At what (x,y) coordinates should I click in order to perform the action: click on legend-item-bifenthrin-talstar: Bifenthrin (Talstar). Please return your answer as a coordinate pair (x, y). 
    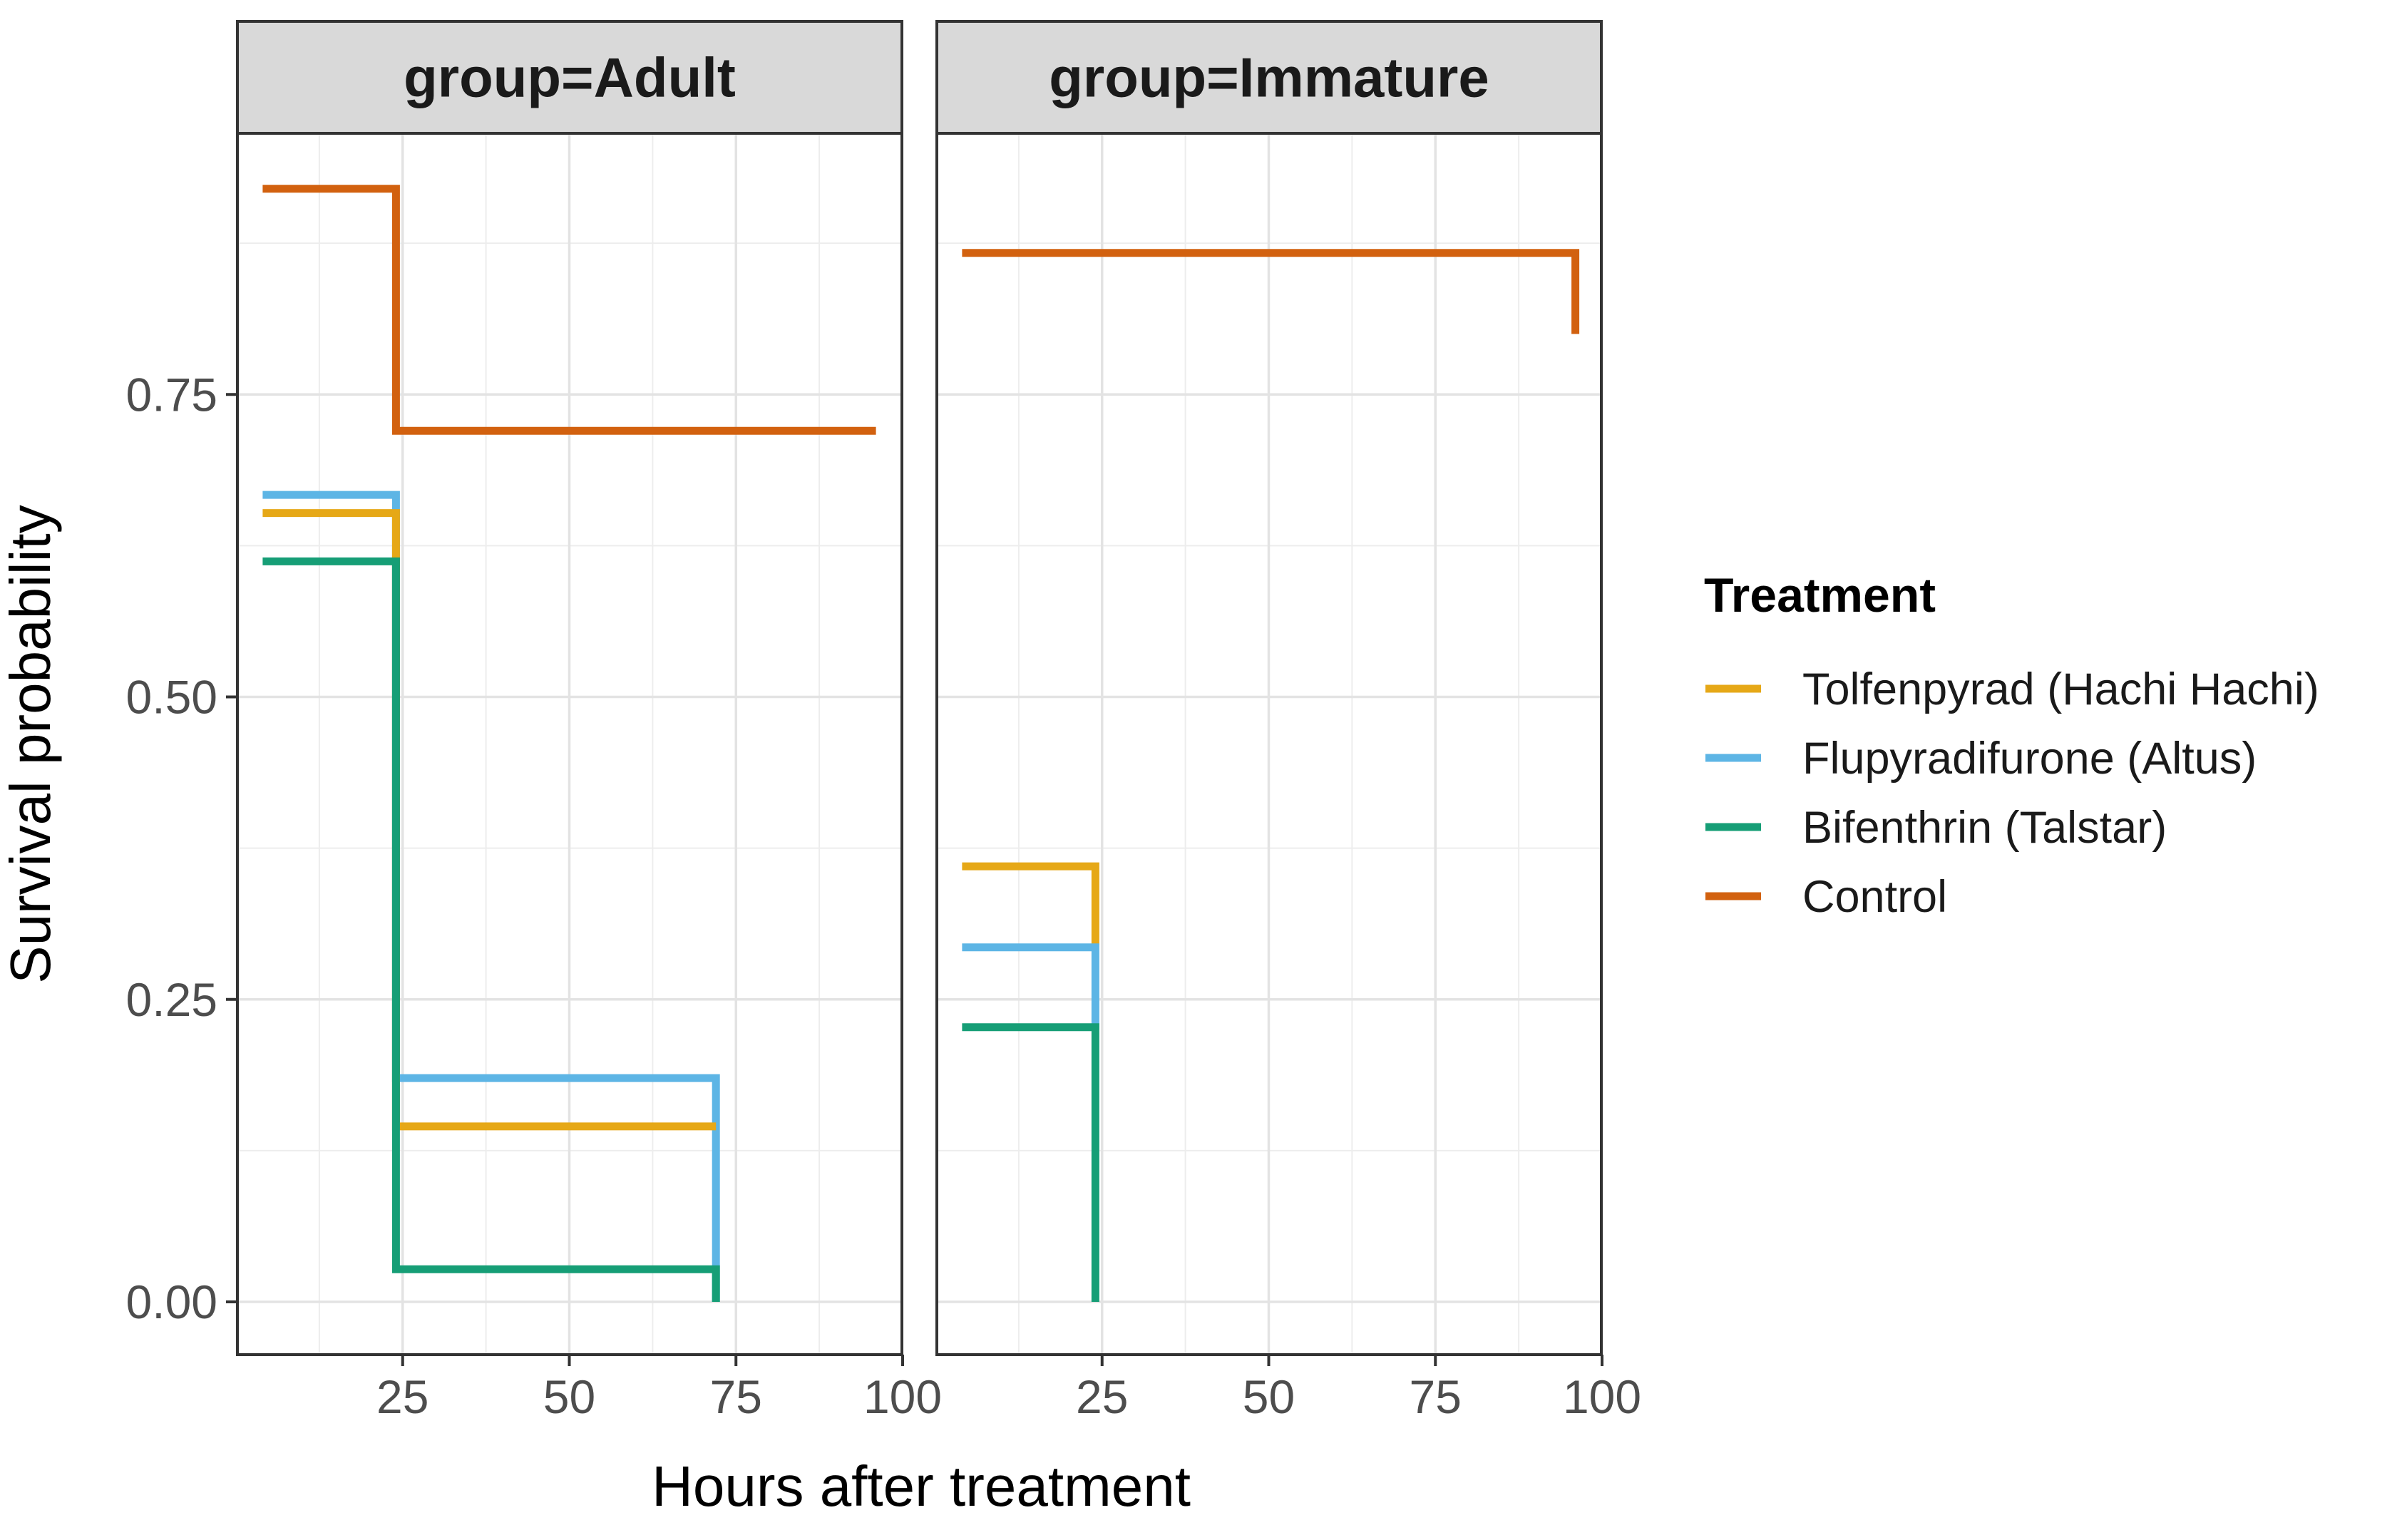
    Looking at the image, I should click on (1936, 828).